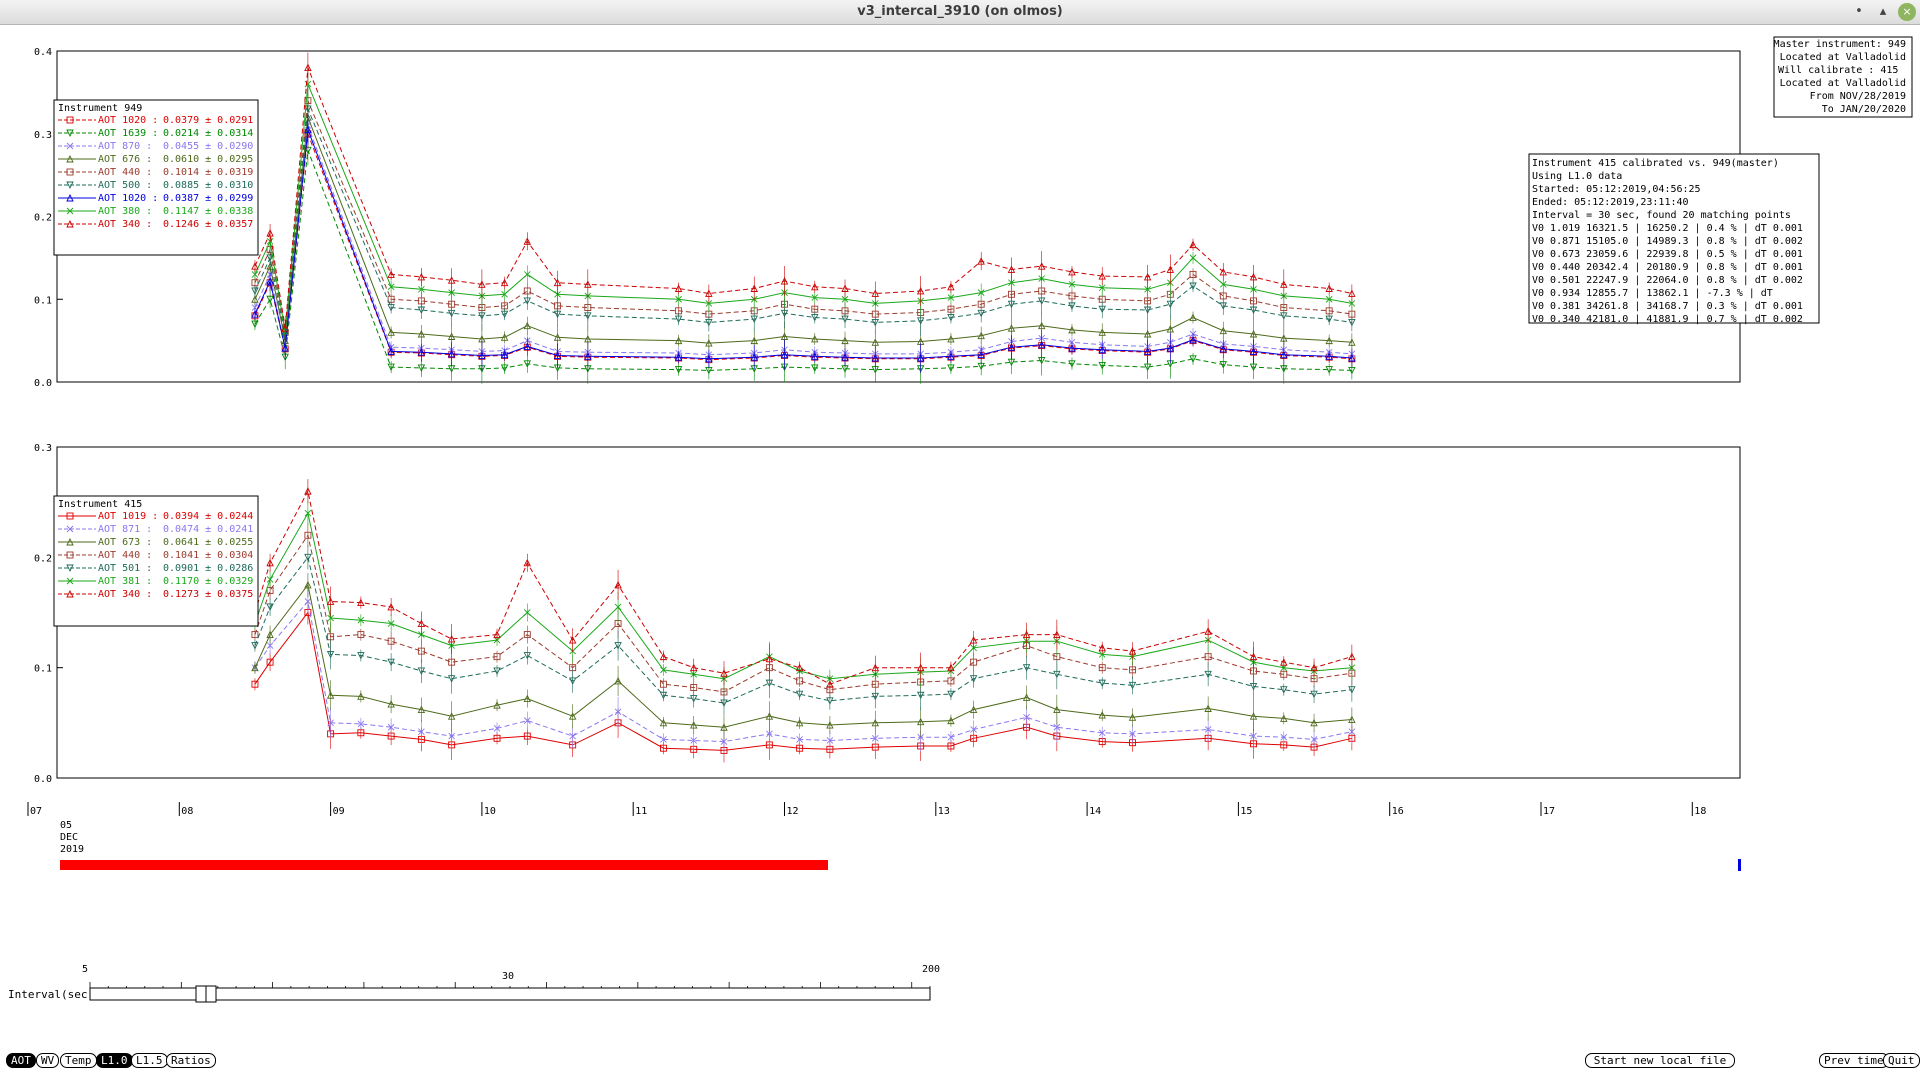 The image size is (1920, 1080). Describe the element at coordinates (1843, 57) in the screenshot. I see `master-line: Located at Valladolid` at that location.